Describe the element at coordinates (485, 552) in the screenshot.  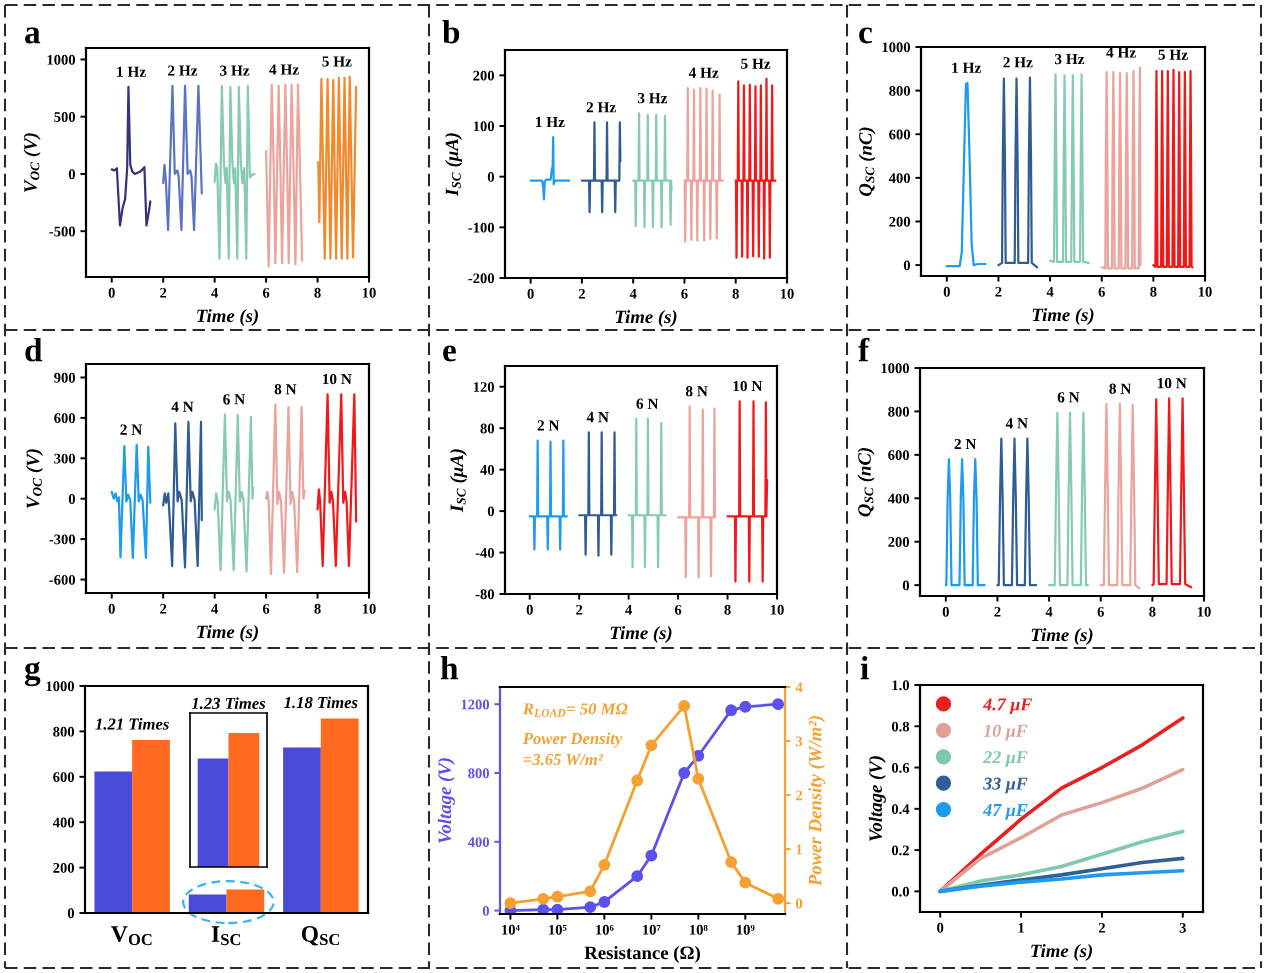
I see `y-tick-label: -40` at that location.